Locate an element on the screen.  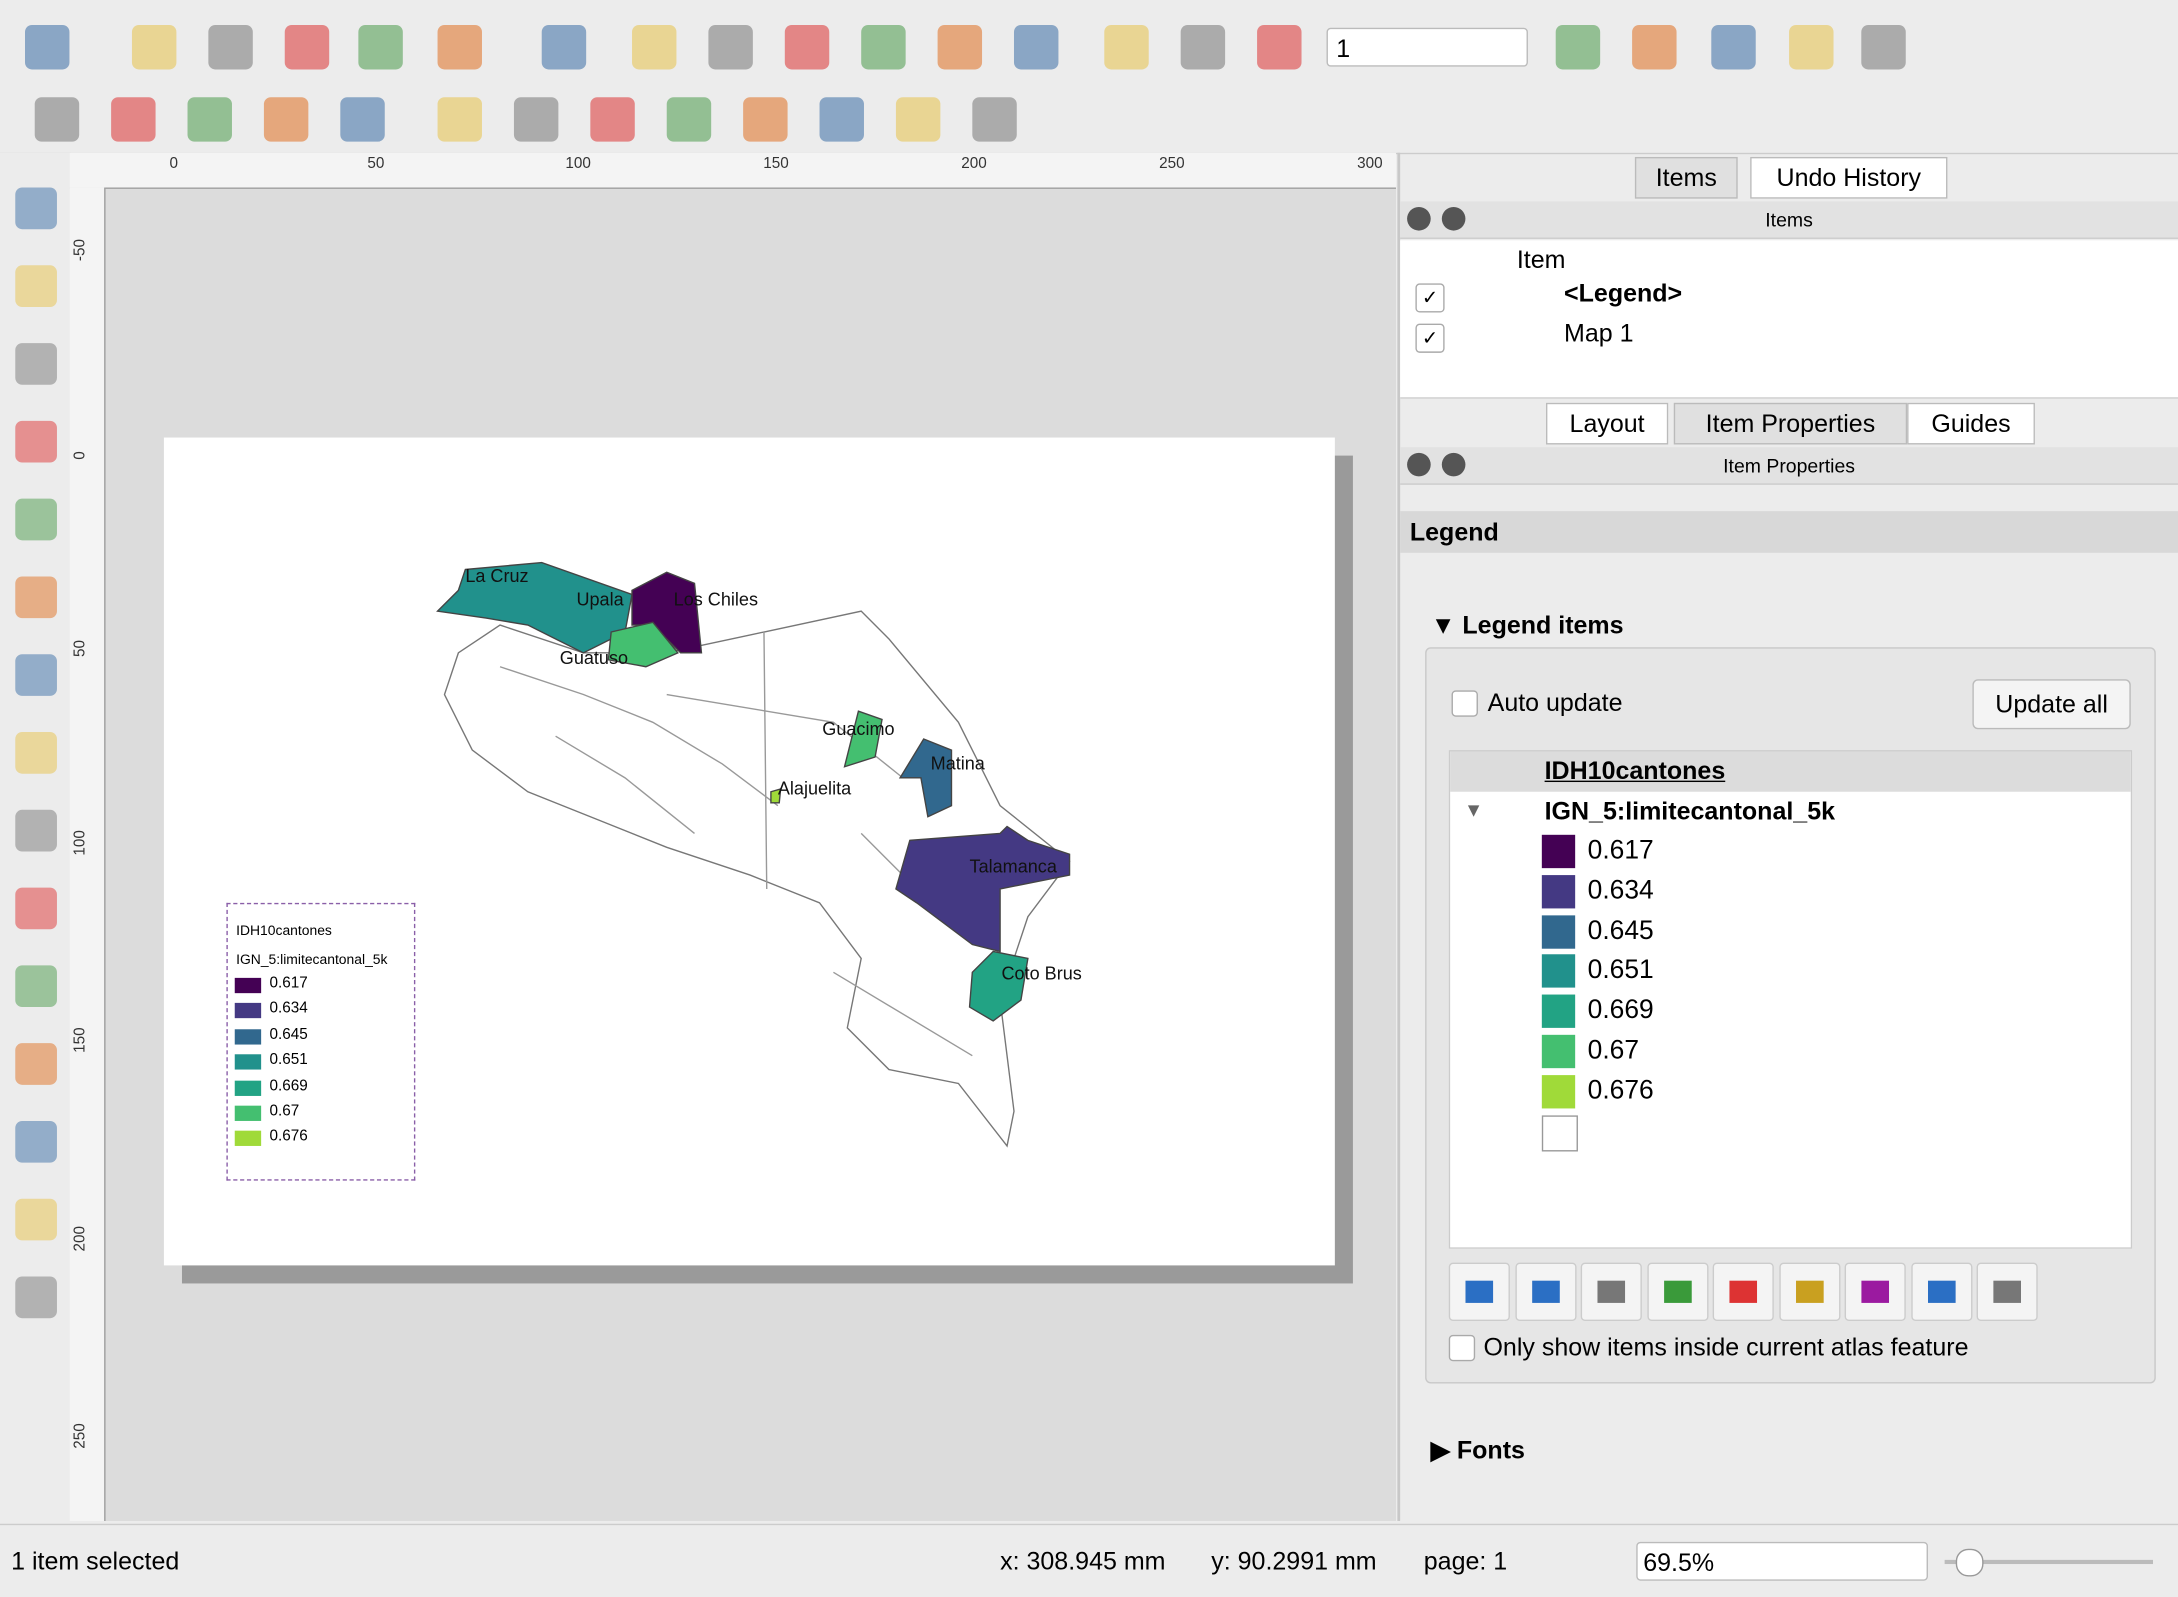
tab: Layout is located at coordinates (1607, 423).